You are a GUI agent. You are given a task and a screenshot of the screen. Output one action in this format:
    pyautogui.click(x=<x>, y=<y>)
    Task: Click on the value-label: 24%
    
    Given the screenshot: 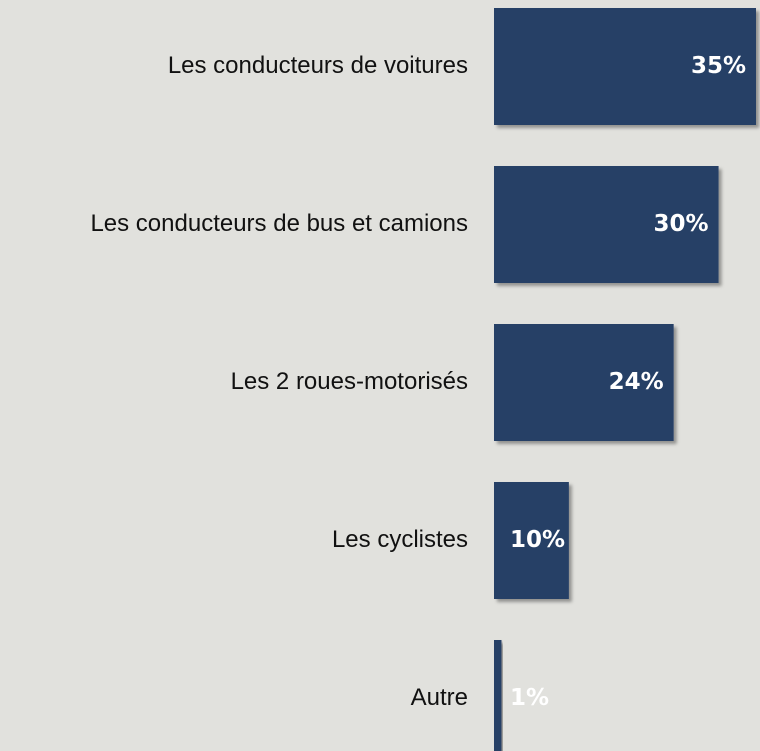 What is the action you would take?
    pyautogui.click(x=636, y=382)
    